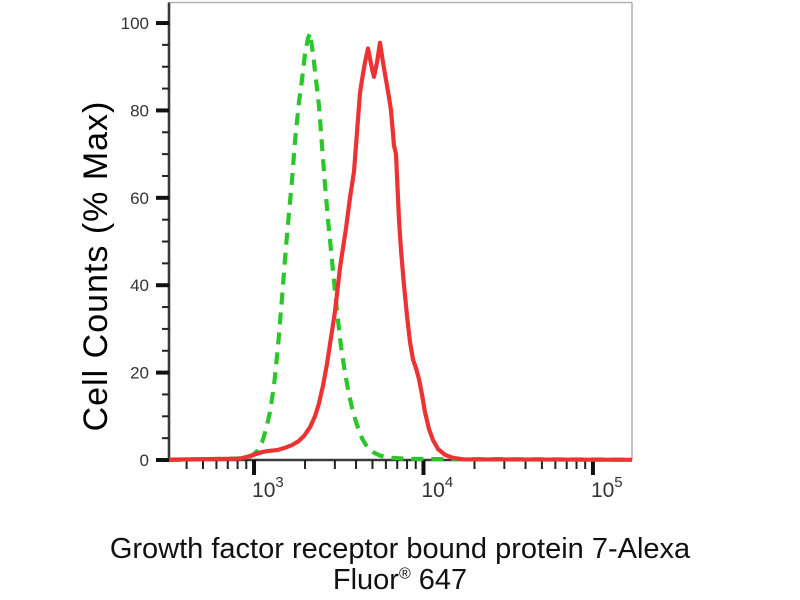 The width and height of the screenshot is (800, 600). What do you see at coordinates (404, 574) in the screenshot?
I see `registered-trademark-symbol: ®` at bounding box center [404, 574].